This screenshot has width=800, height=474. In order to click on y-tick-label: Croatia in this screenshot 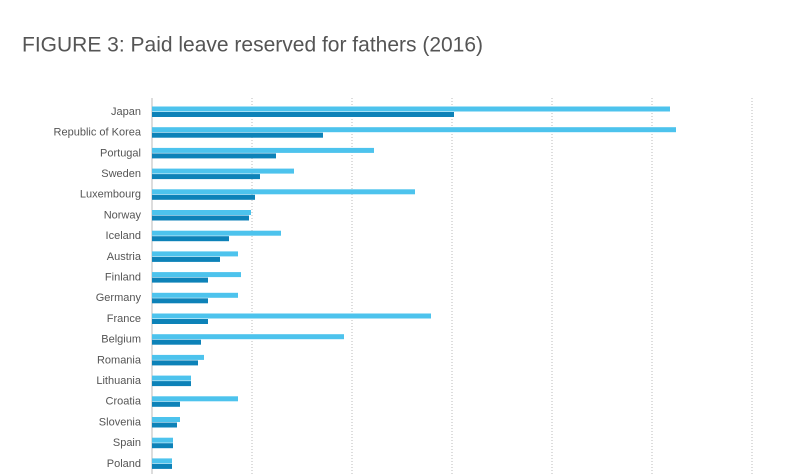, I will do `click(124, 402)`.